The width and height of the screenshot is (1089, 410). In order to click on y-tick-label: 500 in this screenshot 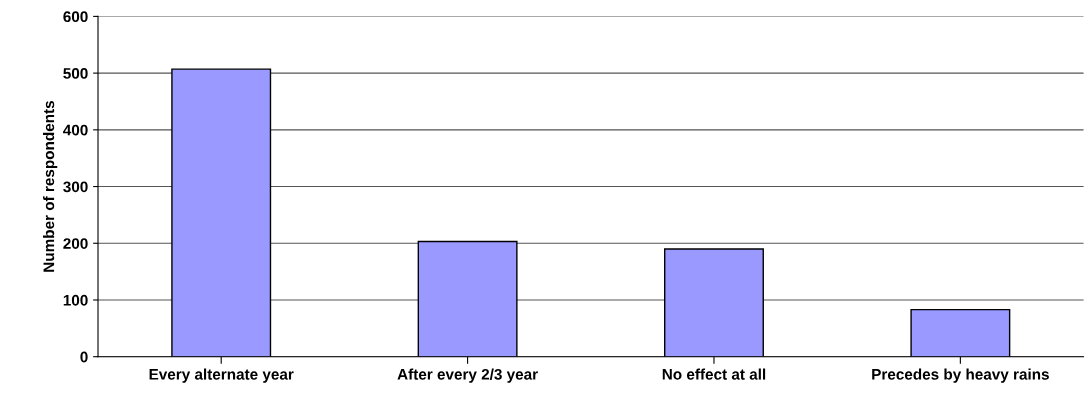, I will do `click(75, 73)`.